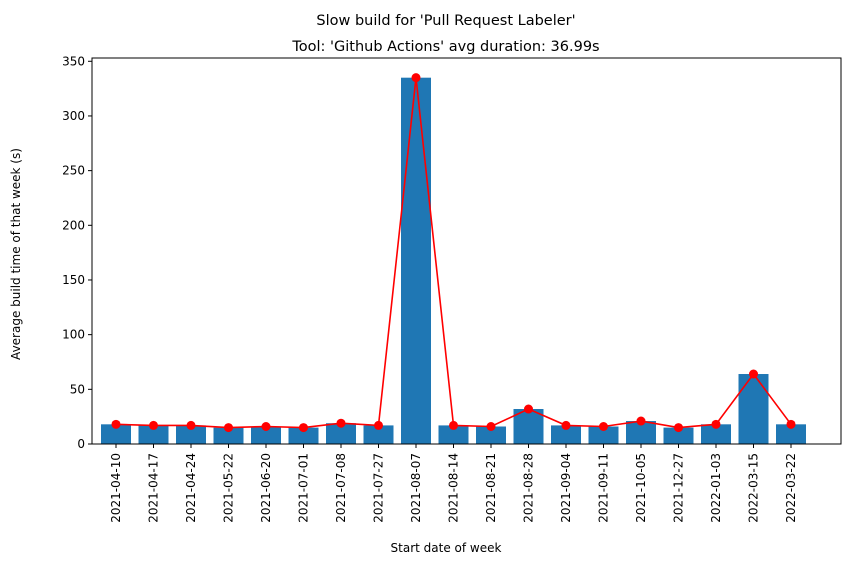 This screenshot has height=564, width=850. I want to click on y-tick-label: 100, so click(73, 335).